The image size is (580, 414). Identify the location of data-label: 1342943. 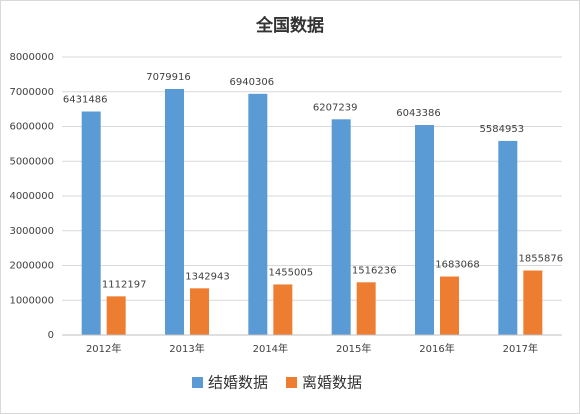
(207, 276).